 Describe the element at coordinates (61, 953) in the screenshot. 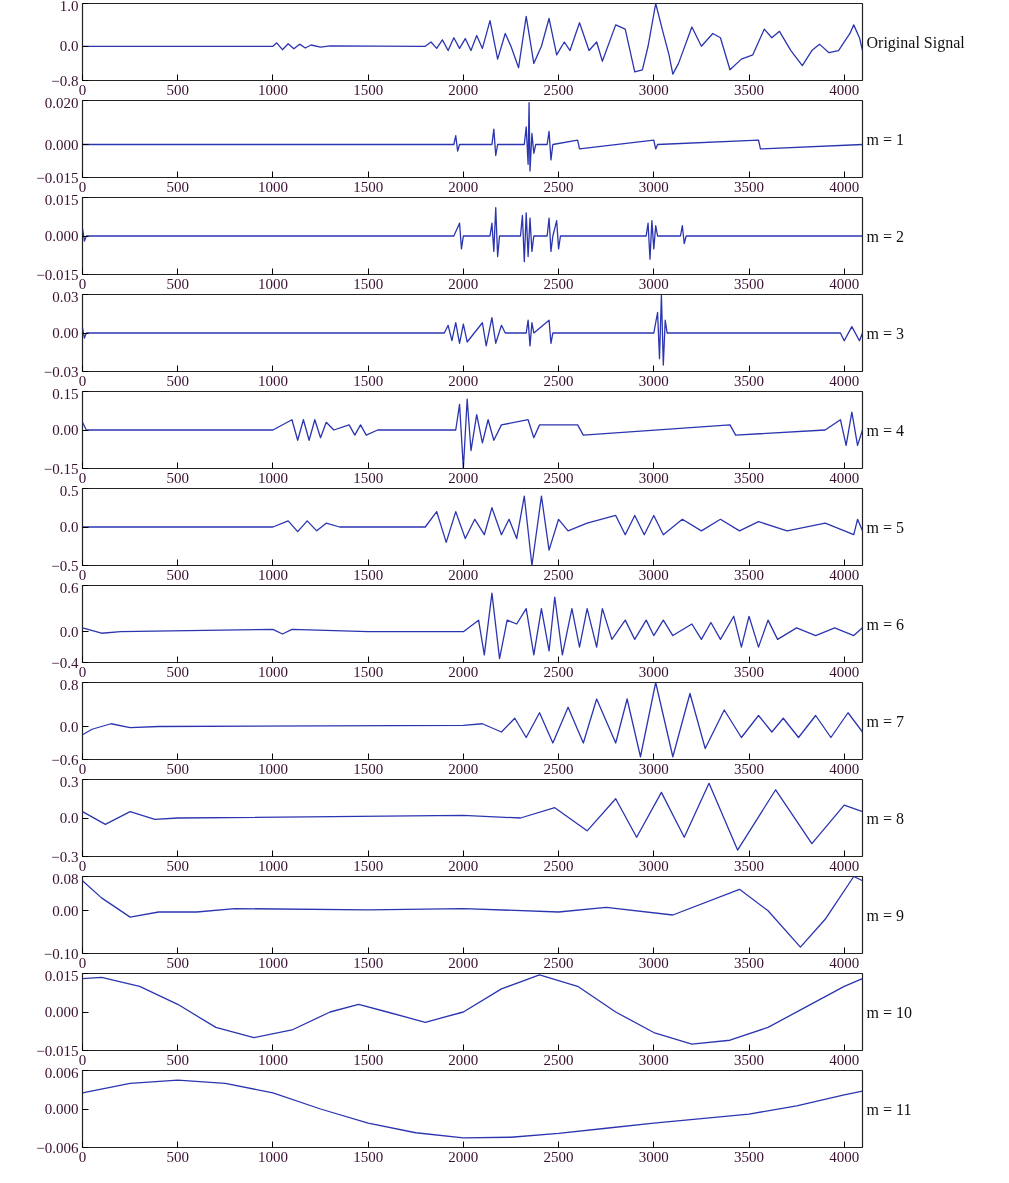

I see `y-tick-label: −0.10` at that location.